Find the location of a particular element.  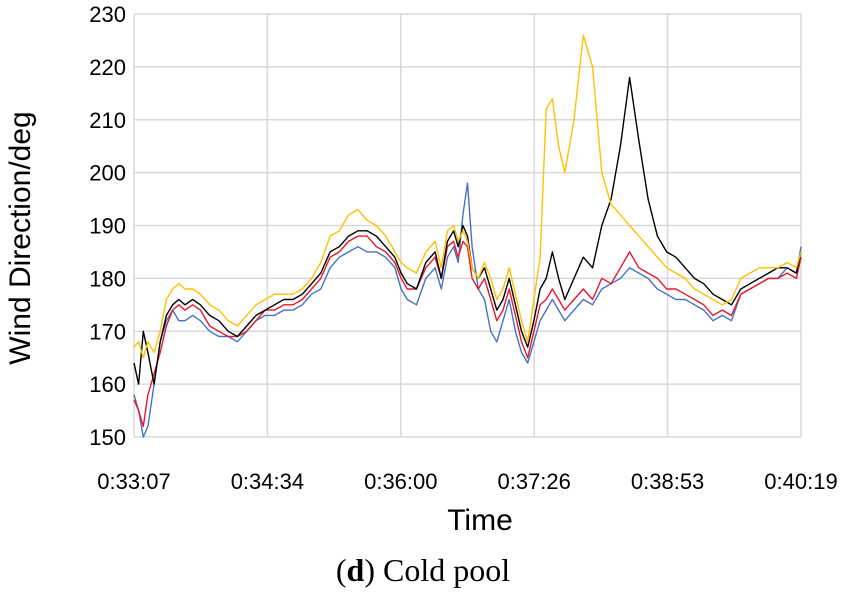

y-tick-label-5: 200 is located at coordinates (107, 173).